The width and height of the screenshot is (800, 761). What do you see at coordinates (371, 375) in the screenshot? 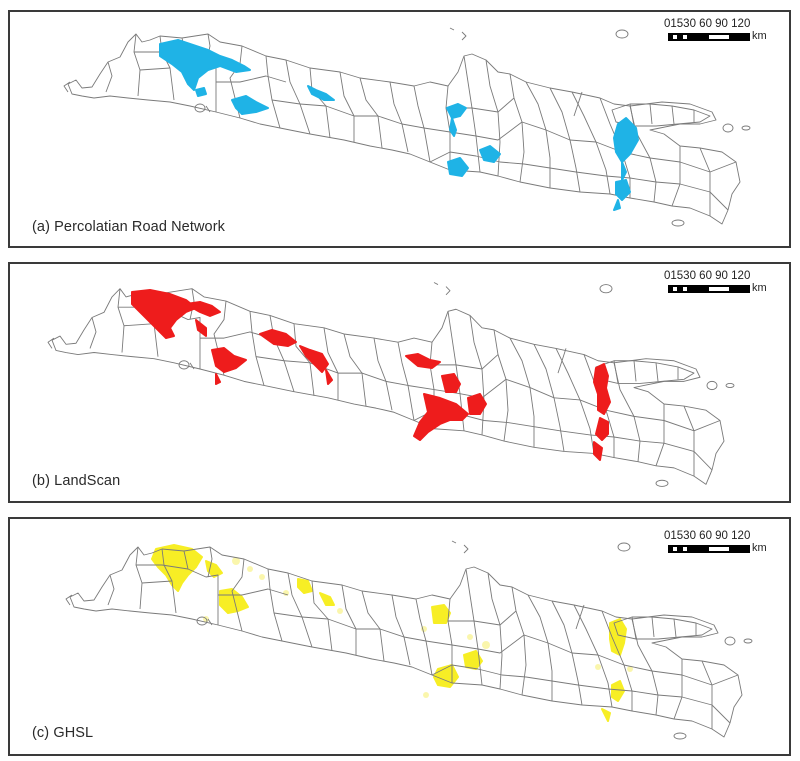
I see `landscan-clusters` at bounding box center [371, 375].